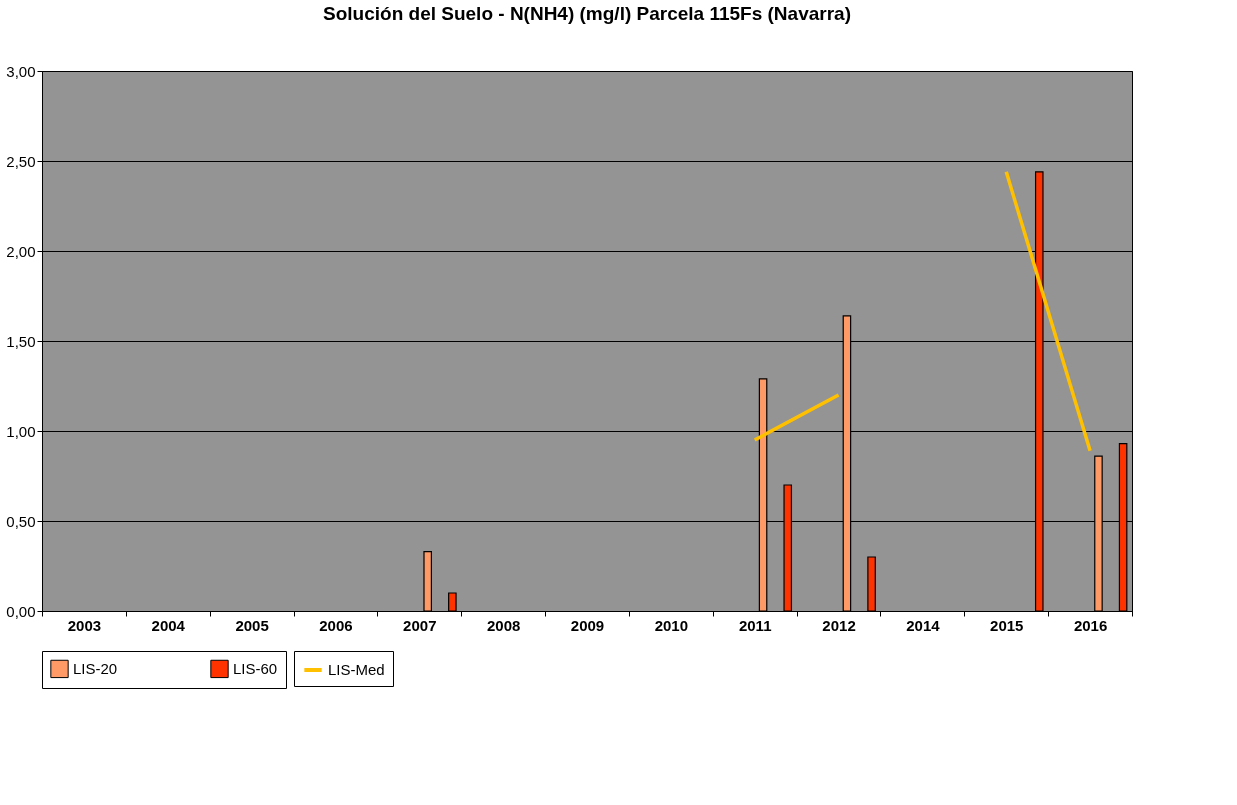  Describe the element at coordinates (420, 625) in the screenshot. I see `x-tick-label: 2007` at that location.